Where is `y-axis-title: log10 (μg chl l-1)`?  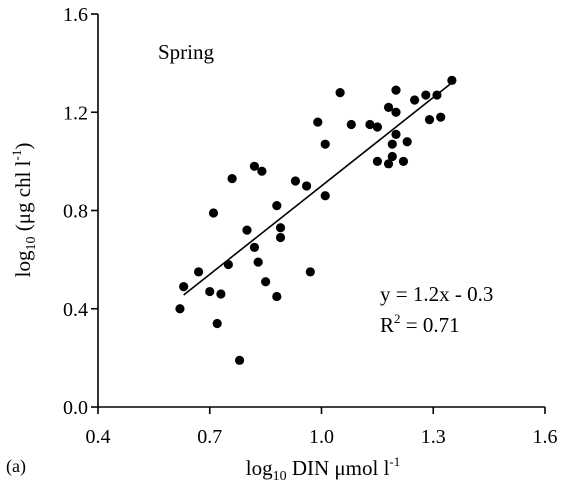
y-axis-title: log10 (μg chl l-1) is located at coordinates (24, 210).